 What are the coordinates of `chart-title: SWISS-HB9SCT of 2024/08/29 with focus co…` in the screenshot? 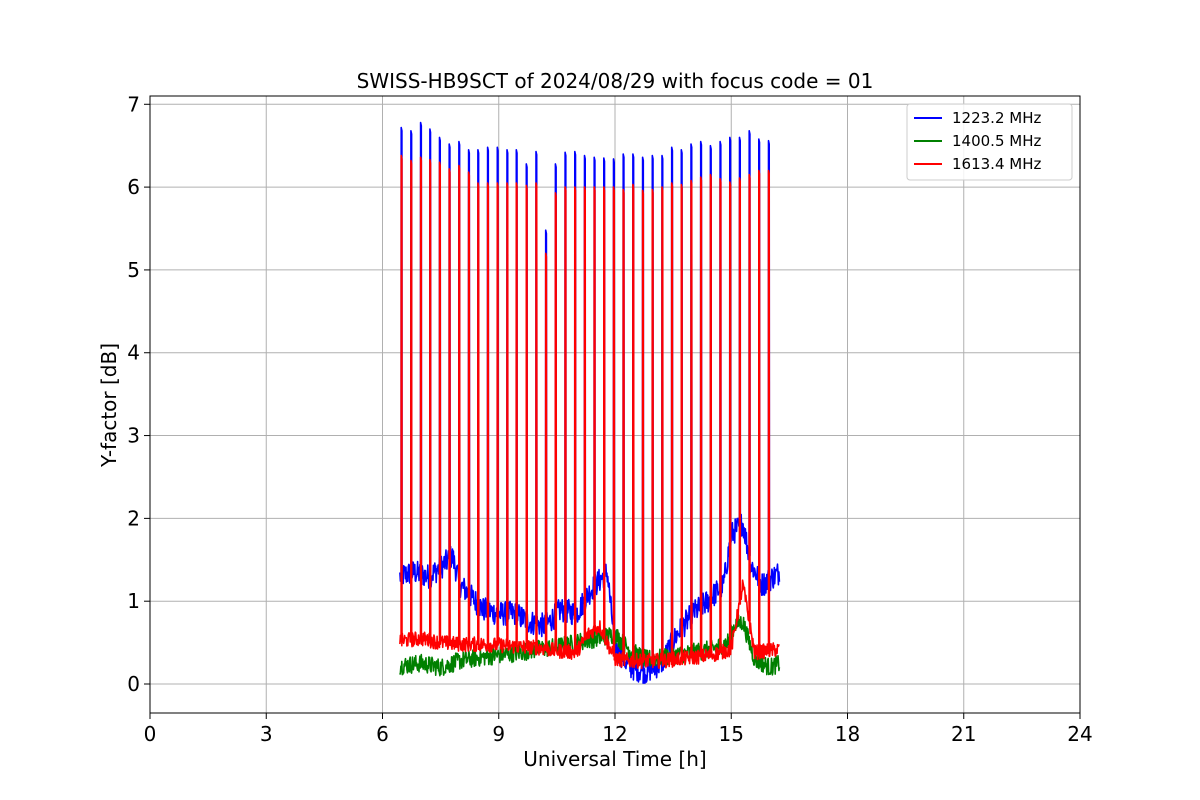 It's located at (615, 81).